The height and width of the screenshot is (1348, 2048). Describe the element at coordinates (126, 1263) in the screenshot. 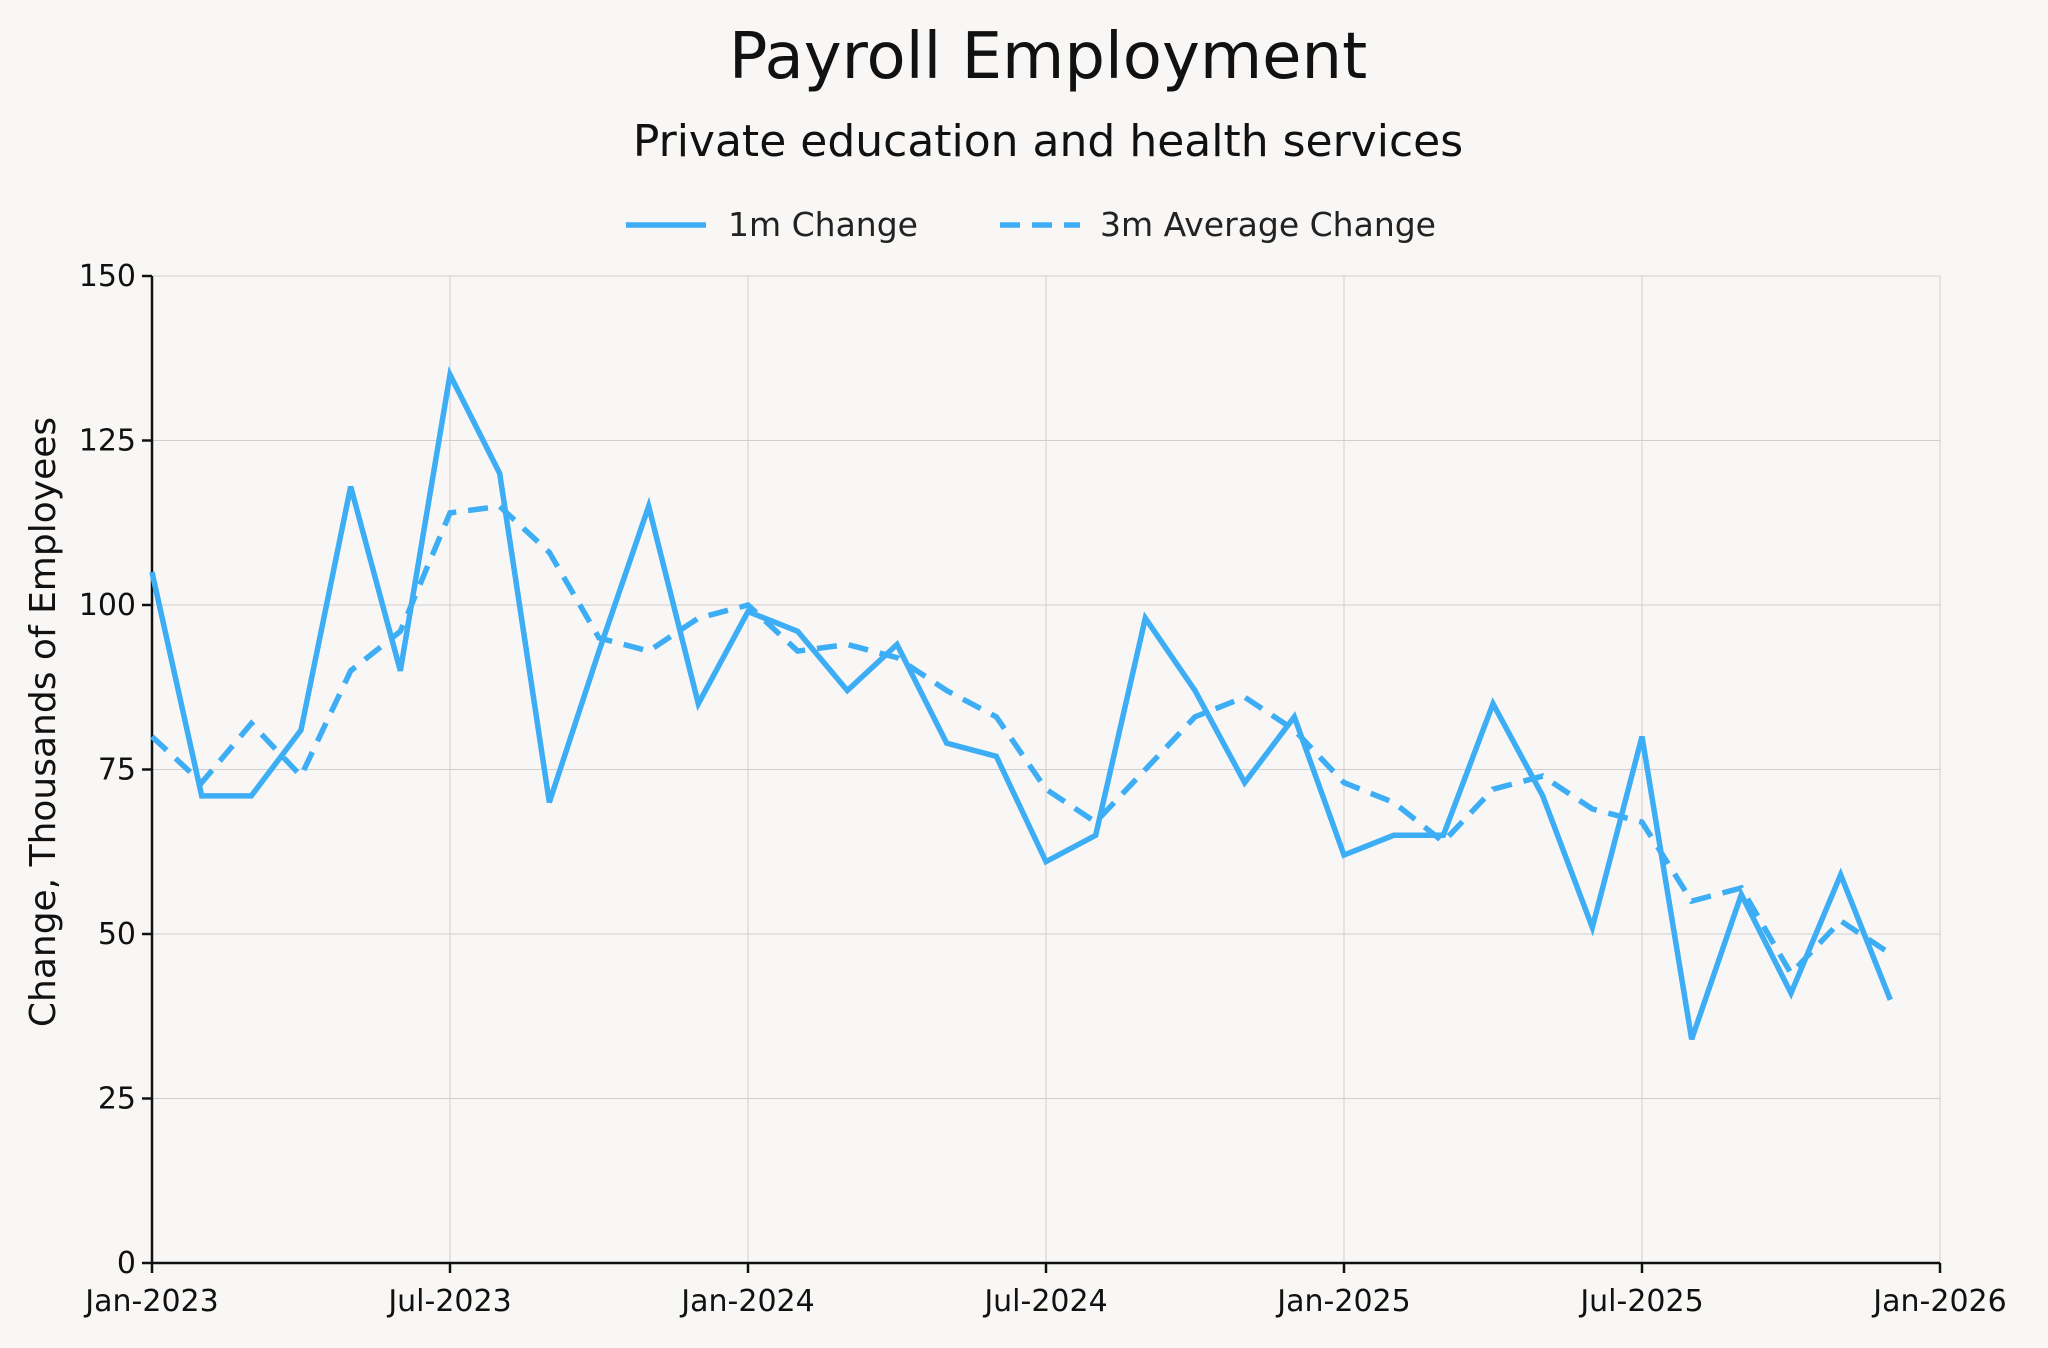

I see `y-tick-label: 0` at that location.